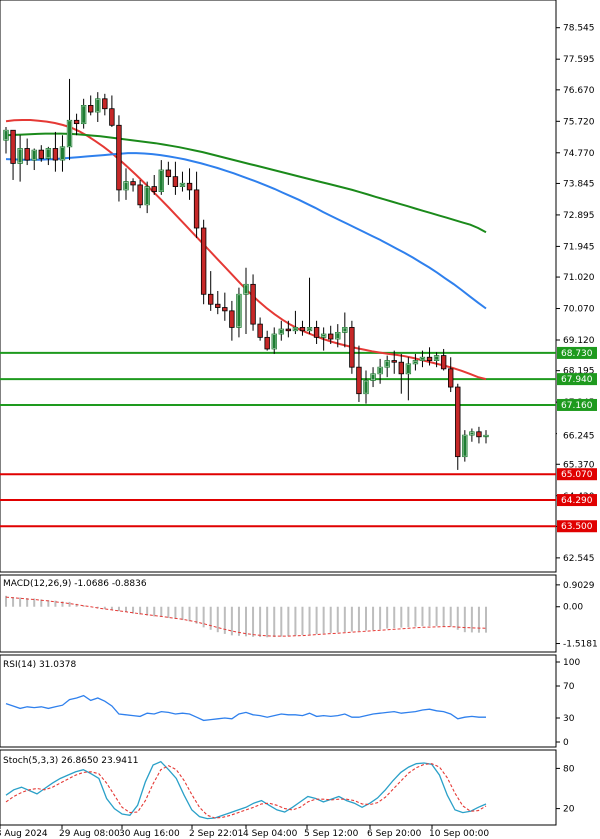 The image size is (600, 839). What do you see at coordinates (579, 60) in the screenshot?
I see `price-tick-label: 77.595` at bounding box center [579, 60].